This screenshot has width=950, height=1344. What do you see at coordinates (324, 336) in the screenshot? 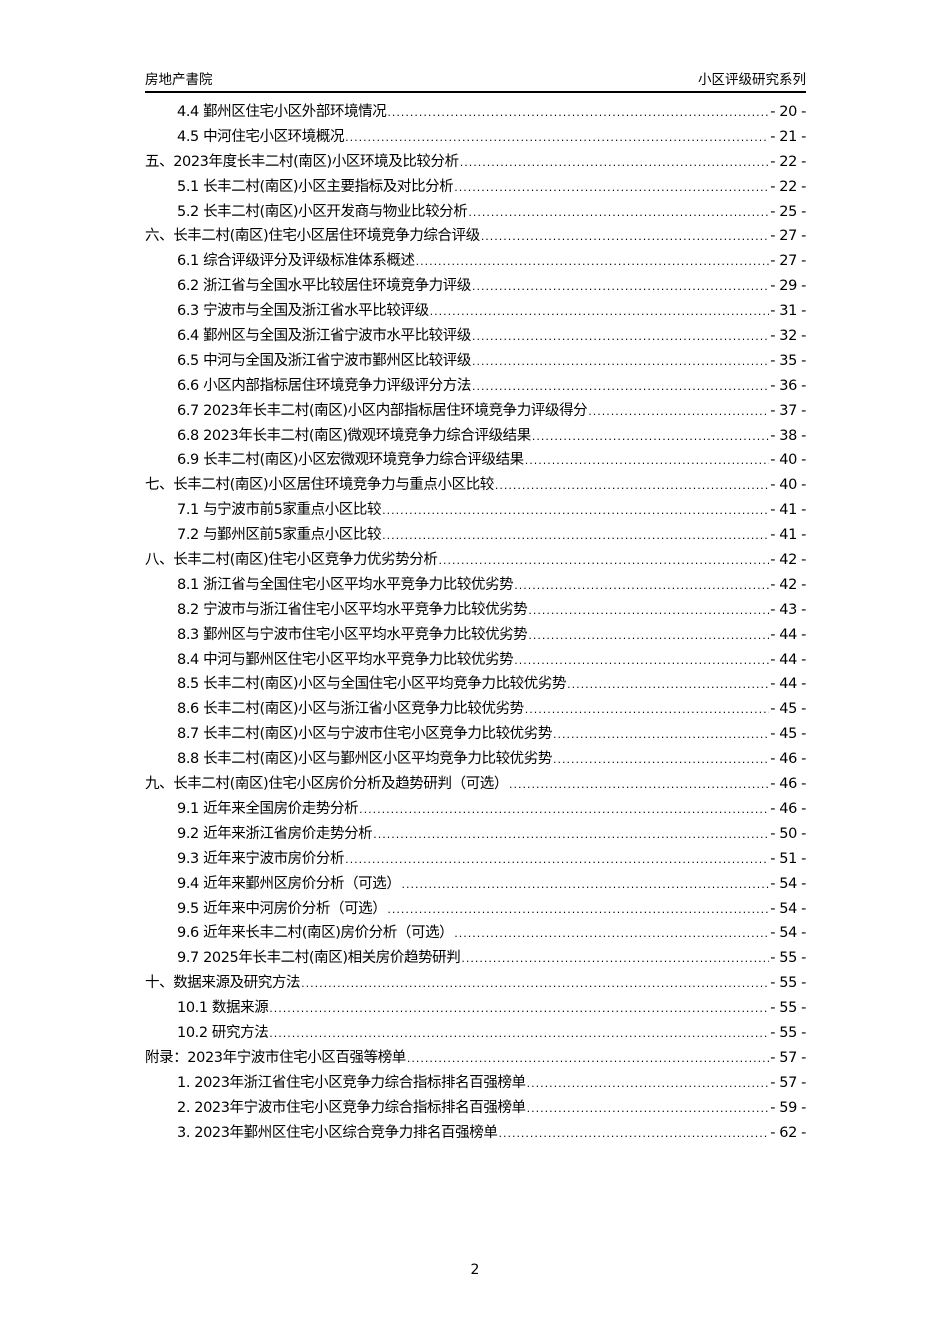
I see `toc-entry-title: 6.4 鄞州区与全国及浙江省宁波市水平比较评级` at bounding box center [324, 336].